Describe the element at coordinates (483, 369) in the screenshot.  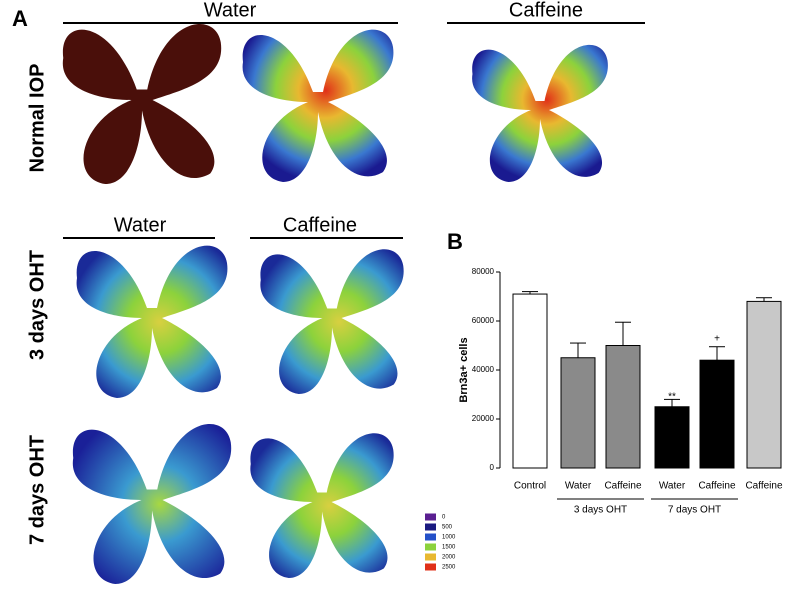
I see `y-tick-label: 40000` at that location.